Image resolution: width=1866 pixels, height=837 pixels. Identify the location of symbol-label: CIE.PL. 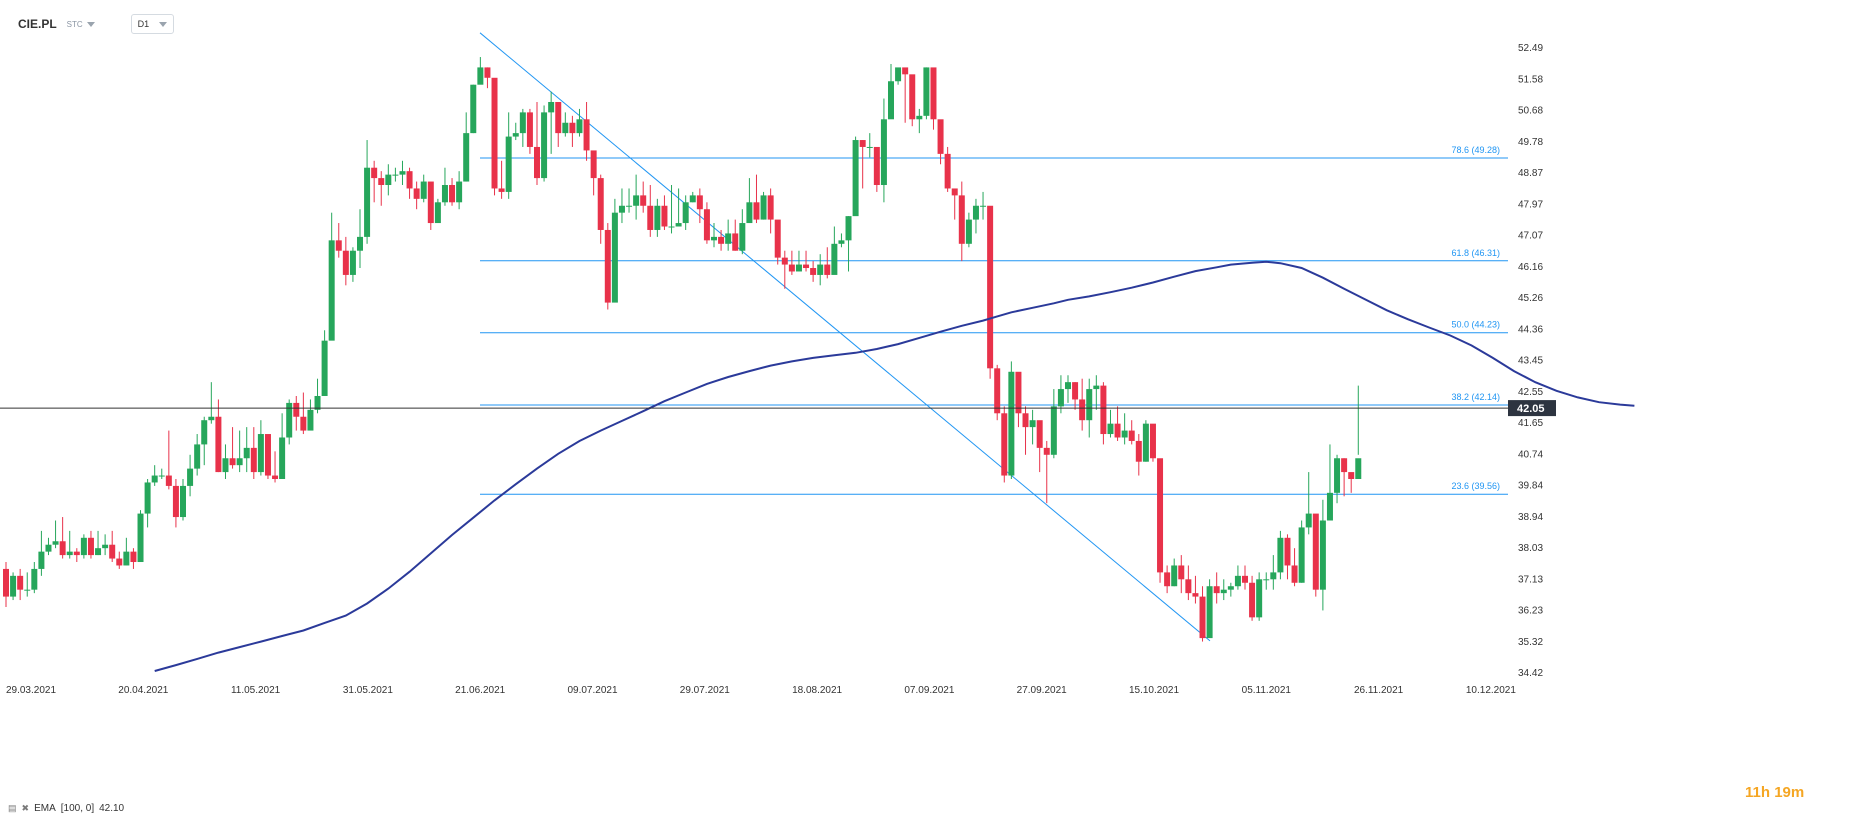
(37, 24).